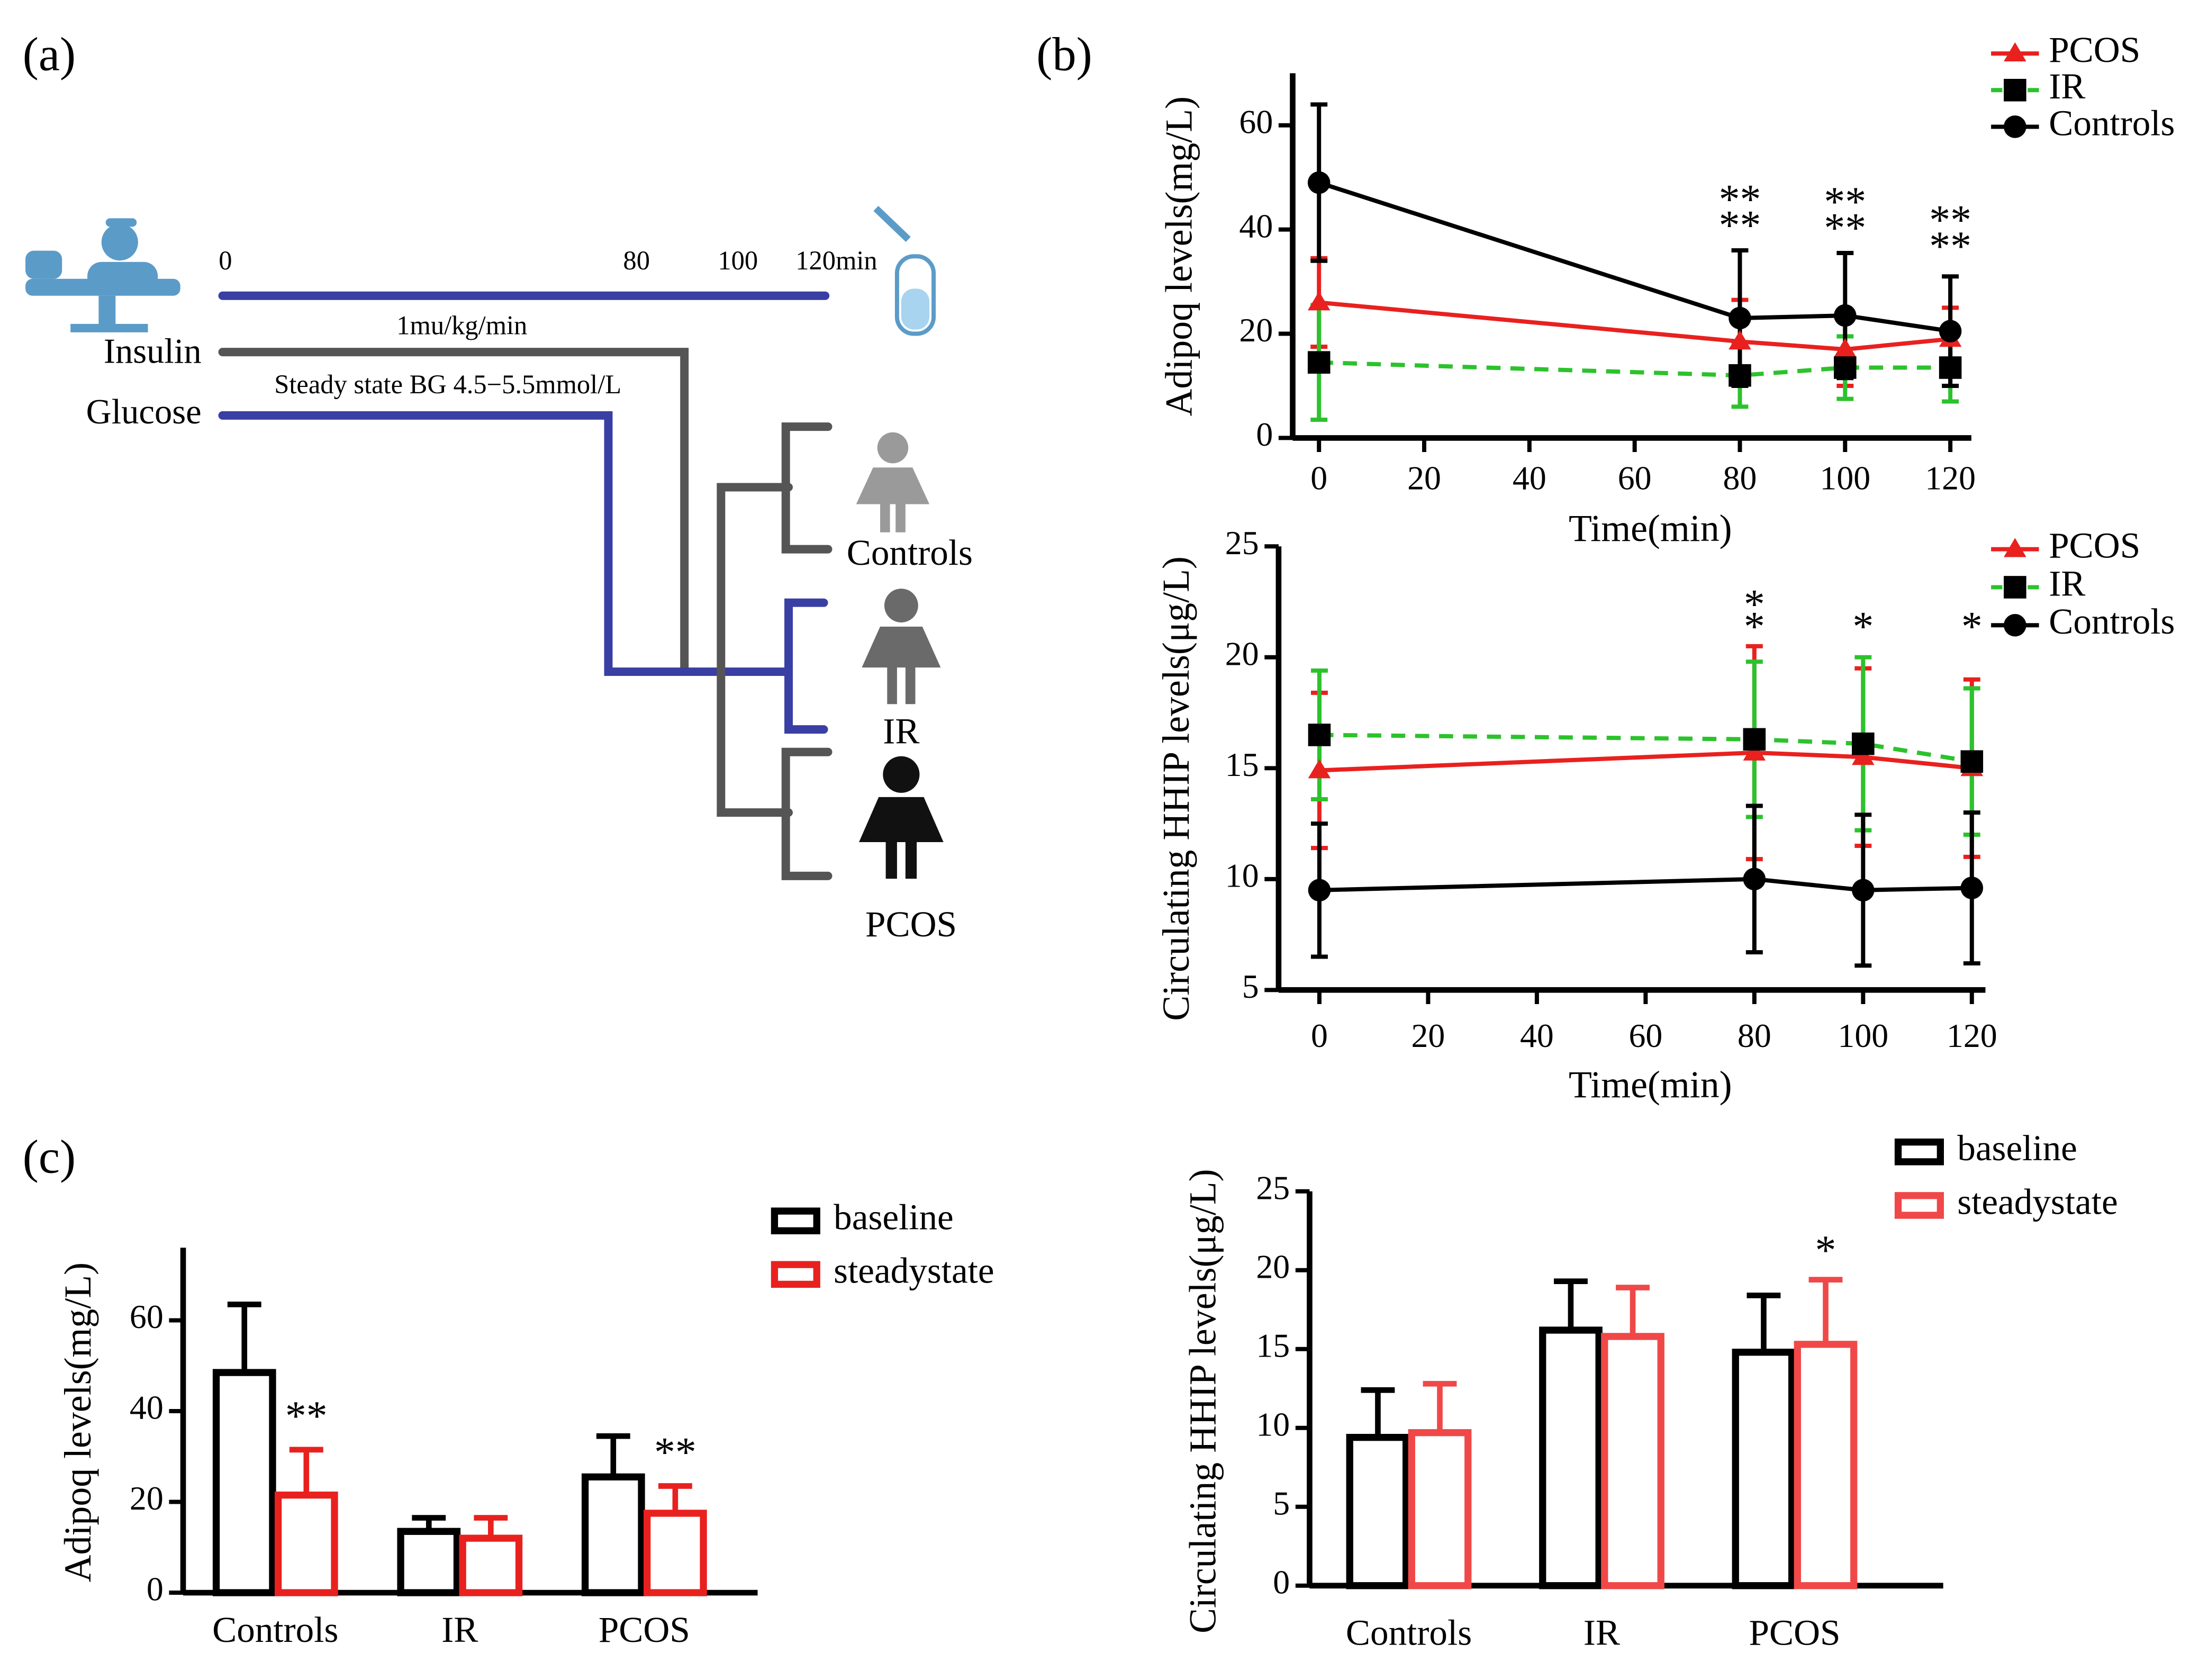  I want to click on steady-label: Steady state BG 4.5−5.5mmol/L, so click(447, 384).